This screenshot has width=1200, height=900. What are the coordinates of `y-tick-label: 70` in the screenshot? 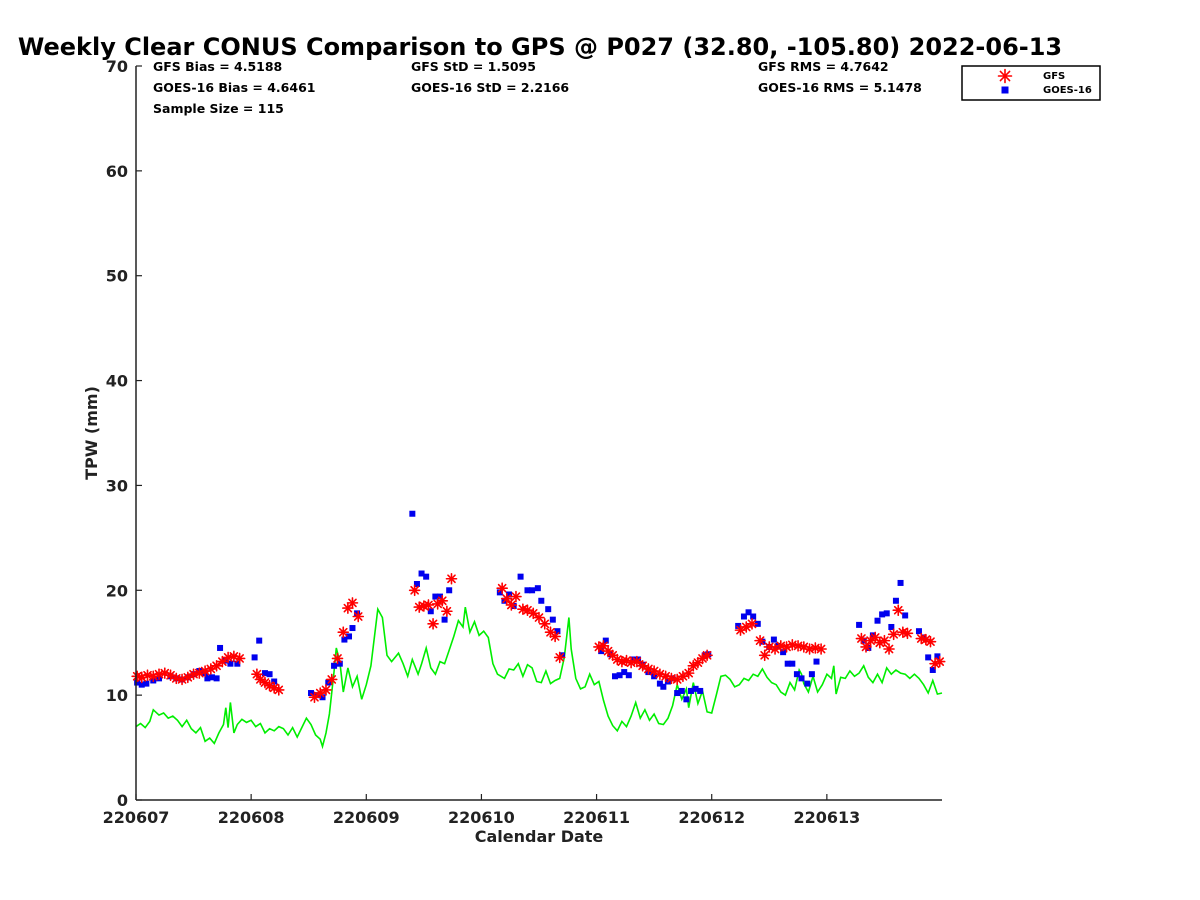 It's located at (117, 66).